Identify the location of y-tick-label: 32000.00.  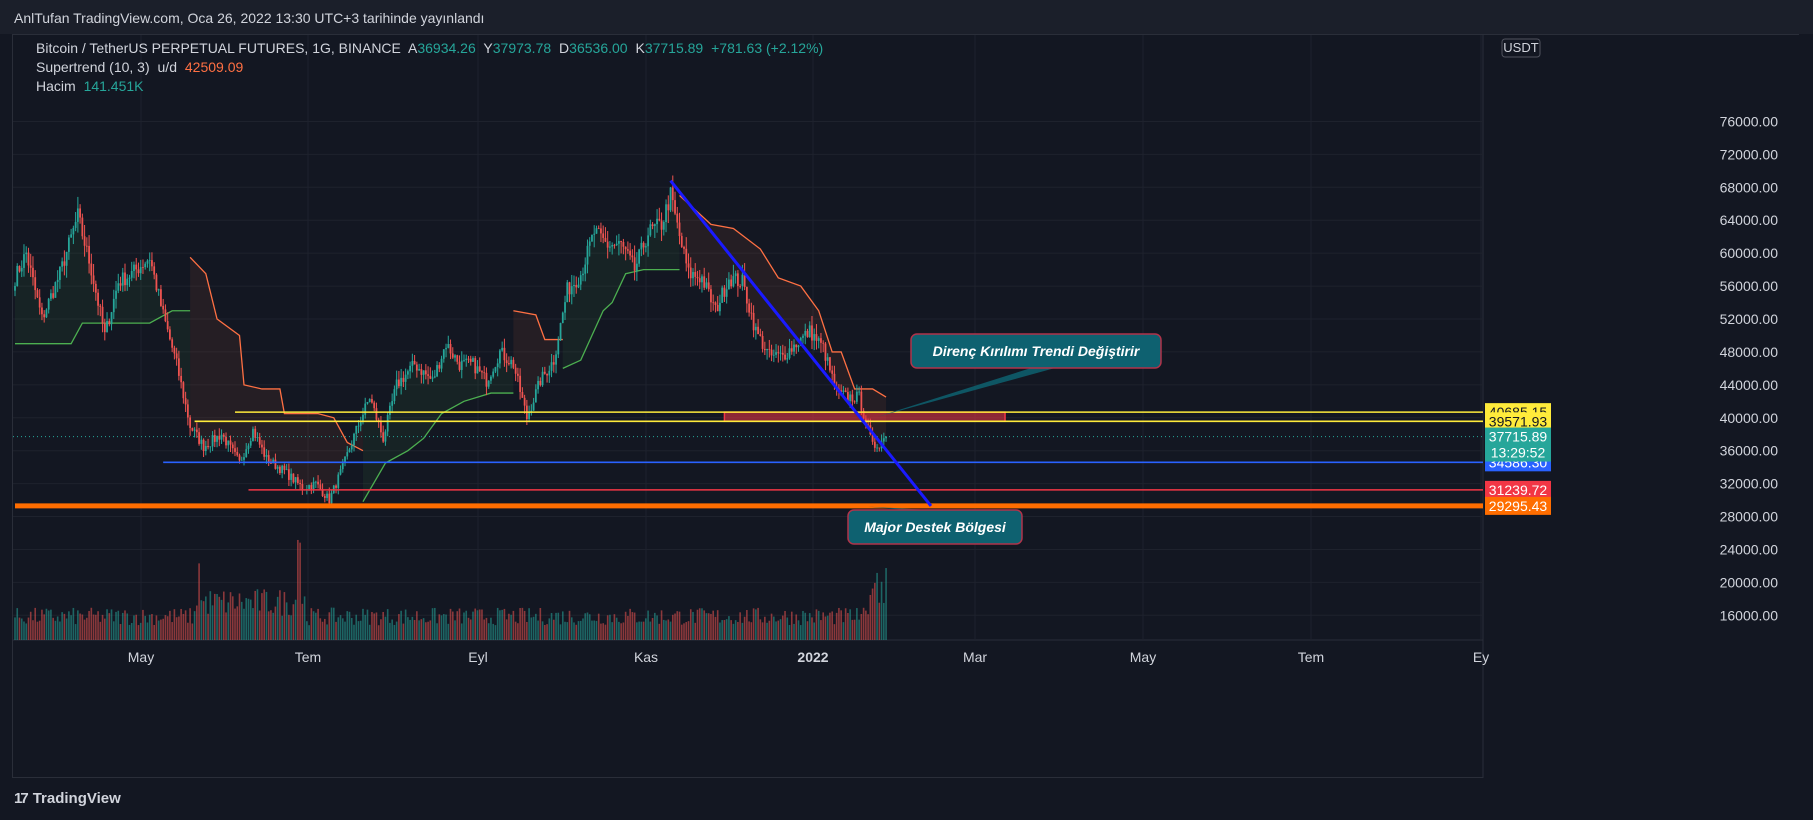
(1749, 484).